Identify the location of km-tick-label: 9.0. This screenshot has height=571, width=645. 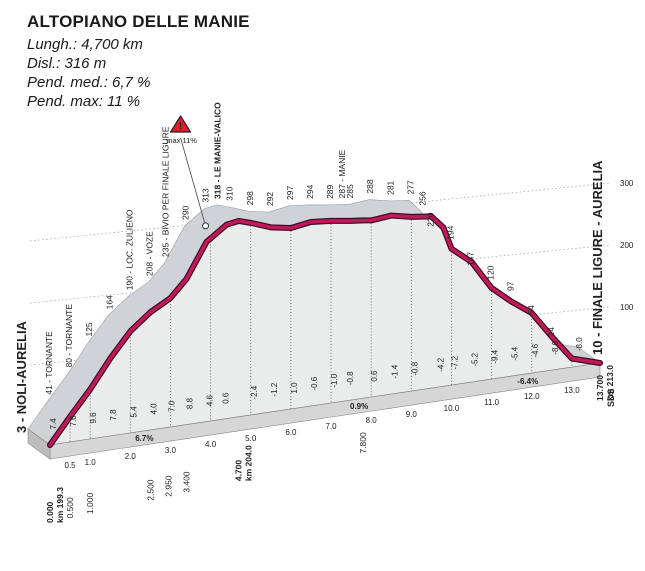
(412, 414).